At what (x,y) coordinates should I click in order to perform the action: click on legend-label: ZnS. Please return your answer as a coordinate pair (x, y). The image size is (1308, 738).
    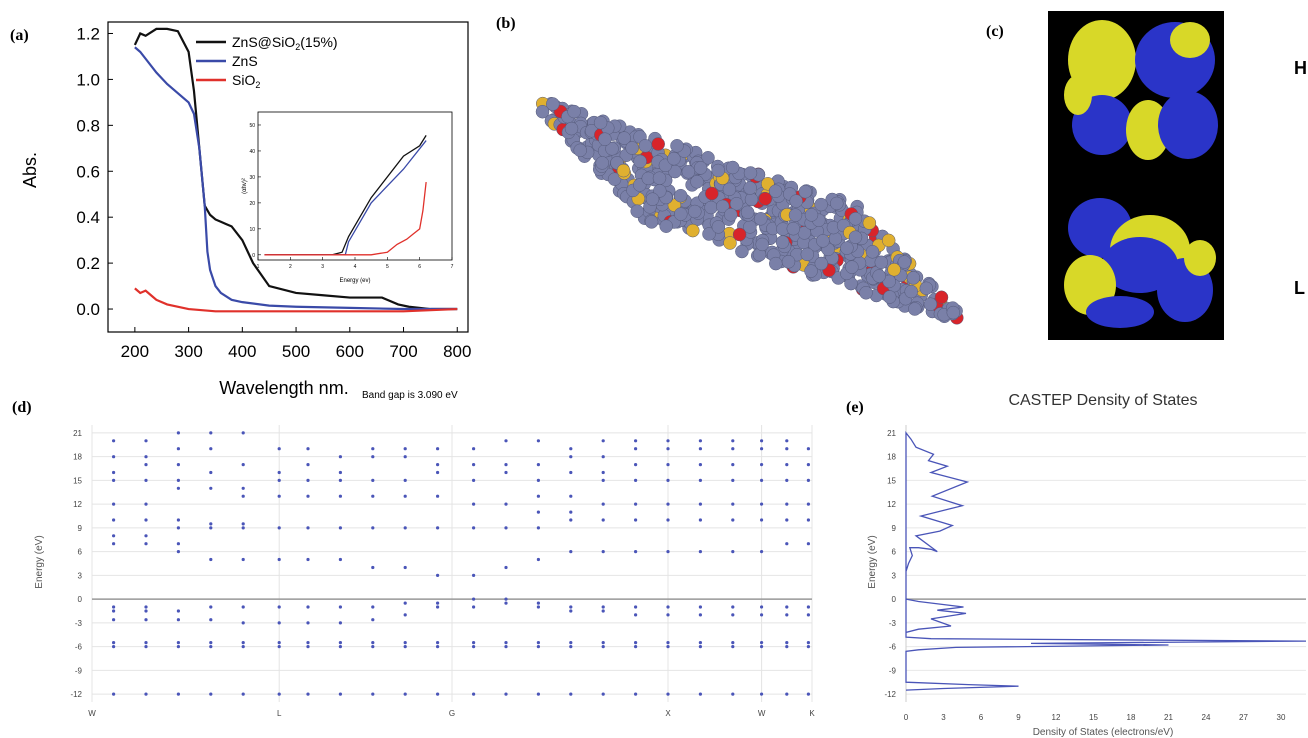
    Looking at the image, I should click on (245, 61).